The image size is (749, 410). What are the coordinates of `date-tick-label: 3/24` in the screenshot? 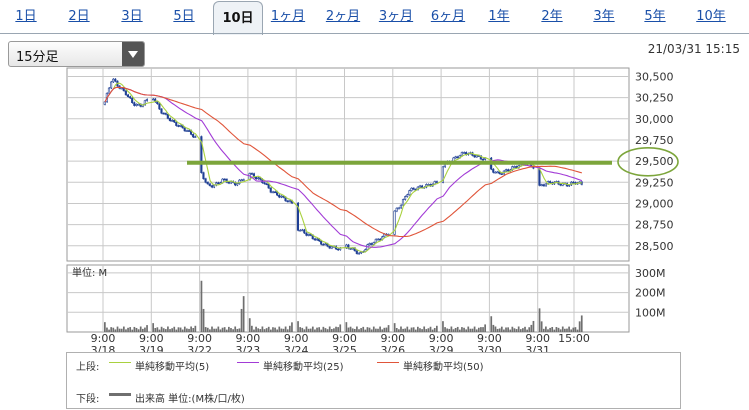 It's located at (296, 348).